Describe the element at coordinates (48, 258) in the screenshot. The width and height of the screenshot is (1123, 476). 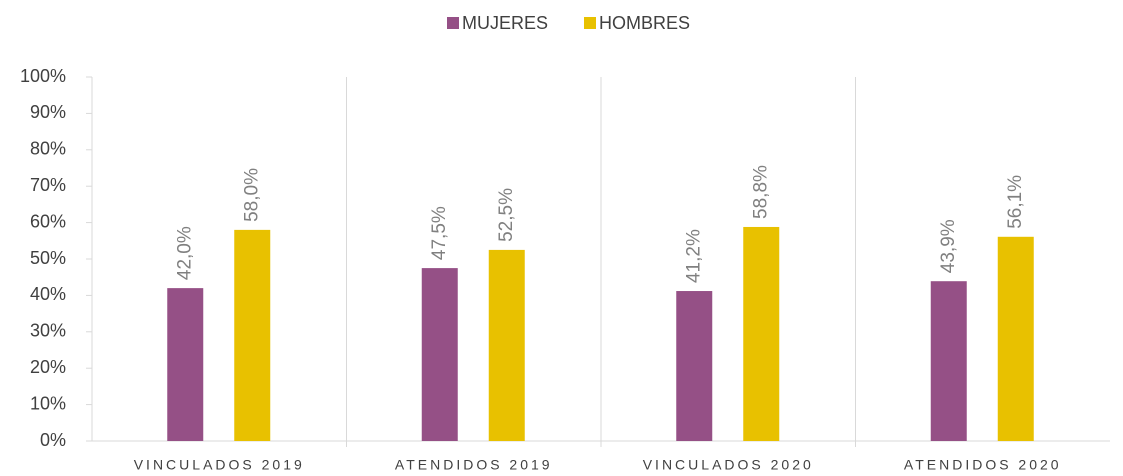
I see `y-tick-label: 50%` at that location.